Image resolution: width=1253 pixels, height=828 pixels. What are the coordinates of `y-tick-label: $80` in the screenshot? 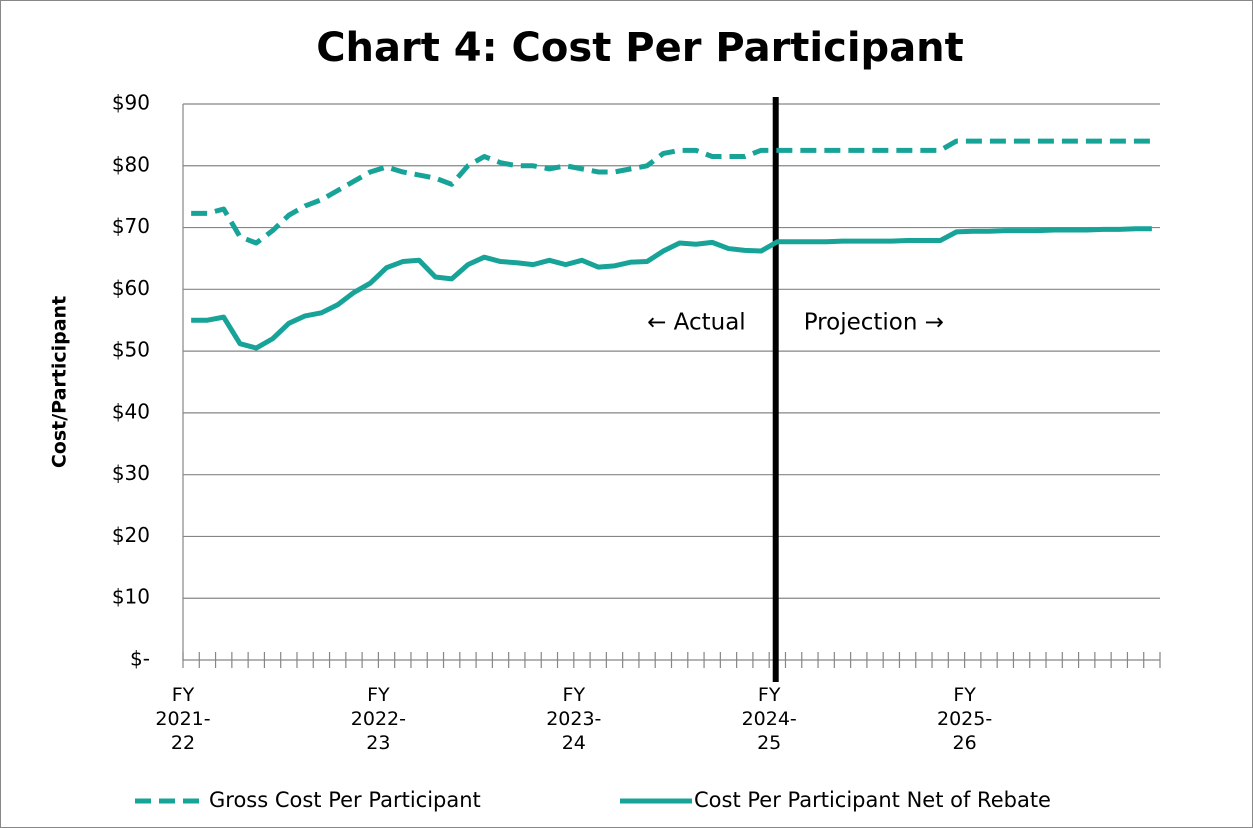 It's located at (131, 164).